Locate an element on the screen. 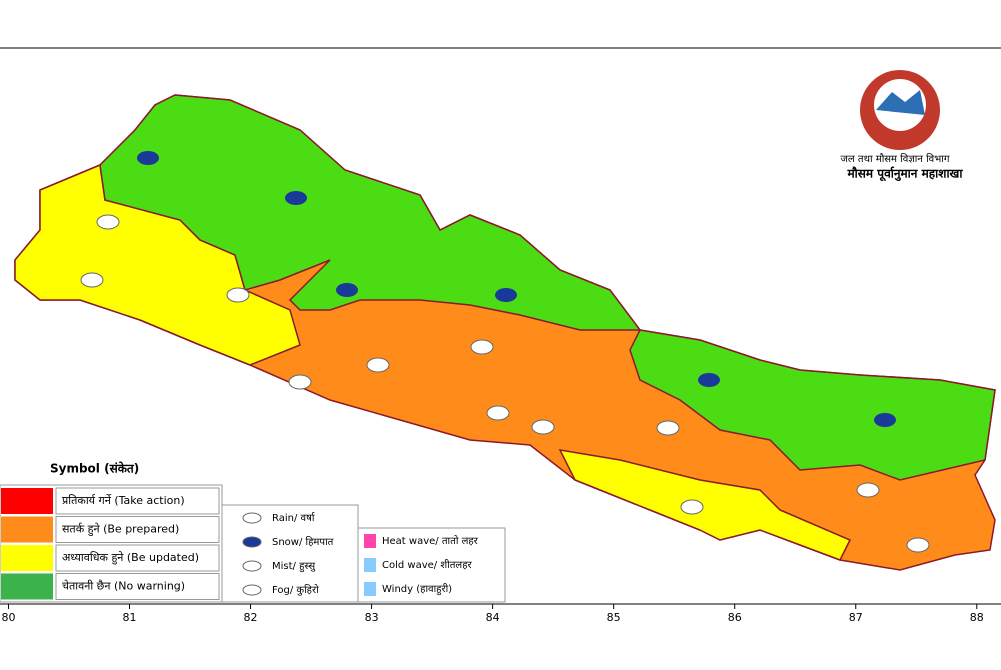 The image size is (1001, 670). x-tick-label: 84 is located at coordinates (493, 617).